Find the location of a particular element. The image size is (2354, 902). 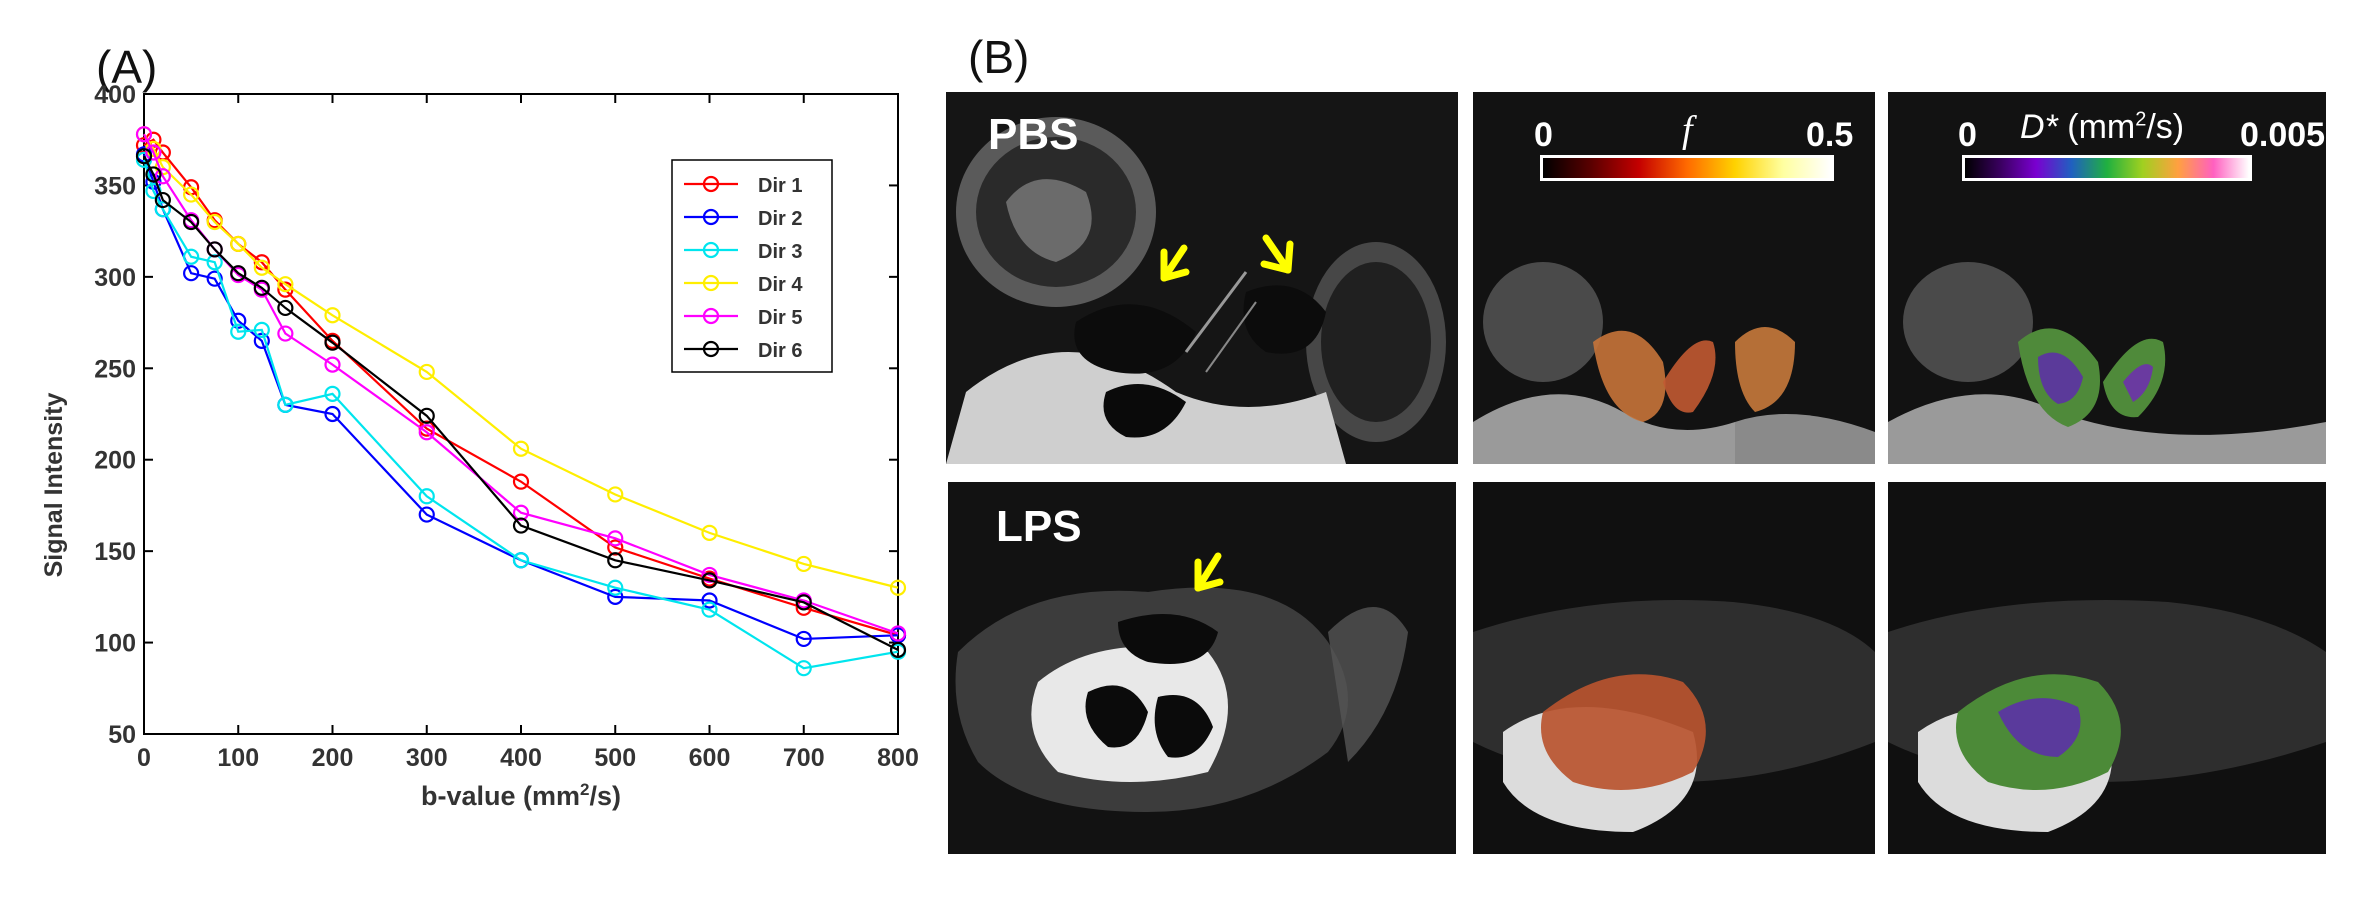

y-axis-label: Signal Intensity is located at coordinates (54, 485).